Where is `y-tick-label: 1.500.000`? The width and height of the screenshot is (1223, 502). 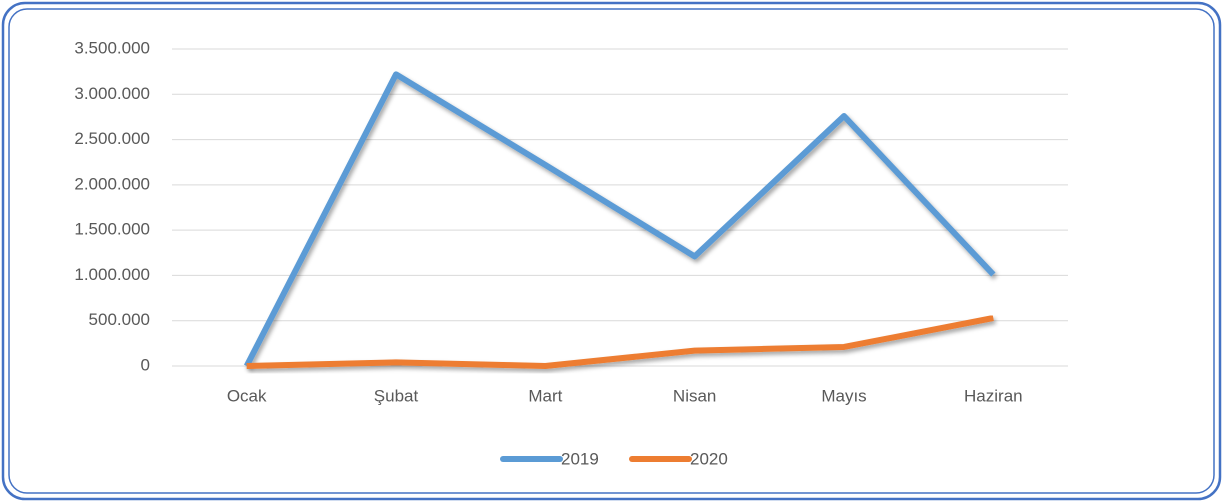
y-tick-label: 1.500.000 is located at coordinates (112, 229).